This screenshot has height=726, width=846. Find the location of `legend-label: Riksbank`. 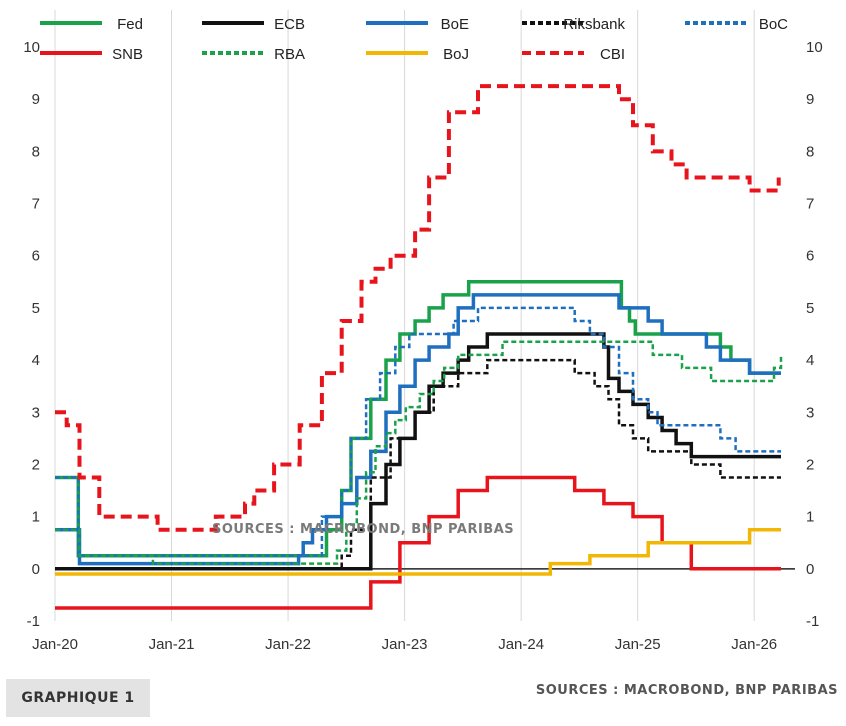

legend-label: Riksbank is located at coordinates (594, 24).